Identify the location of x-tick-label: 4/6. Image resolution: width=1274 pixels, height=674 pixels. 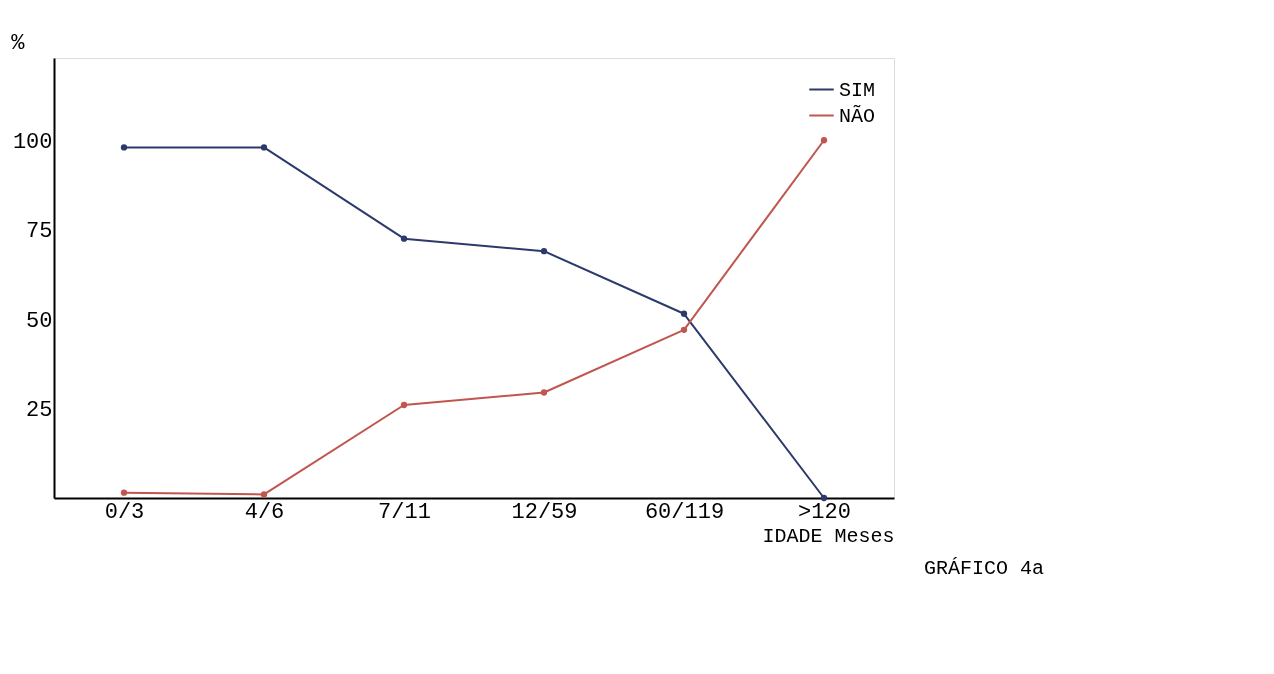
(264, 512).